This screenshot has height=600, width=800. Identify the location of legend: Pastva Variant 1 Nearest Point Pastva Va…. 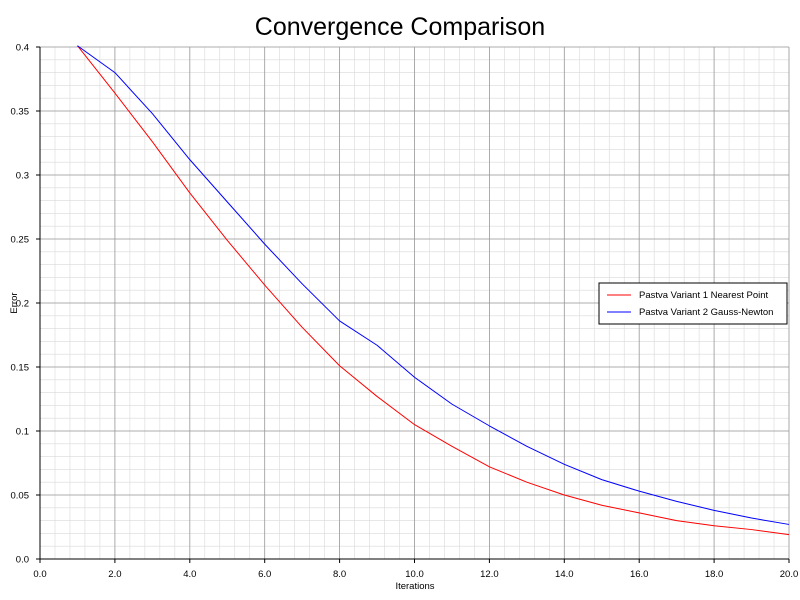
(693, 303).